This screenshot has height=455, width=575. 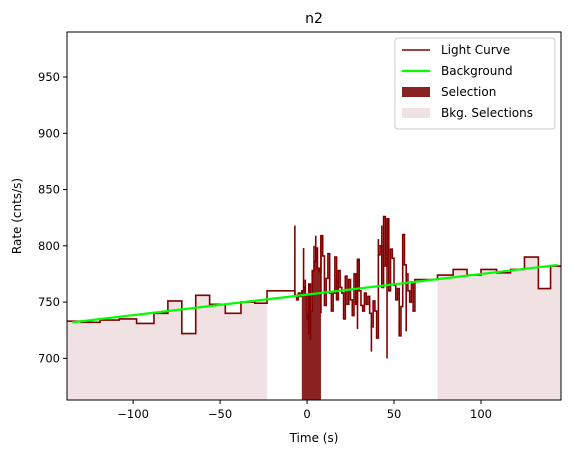 I want to click on y-axis-ticks: 700 750 800 850 900 950, so click(x=52, y=217).